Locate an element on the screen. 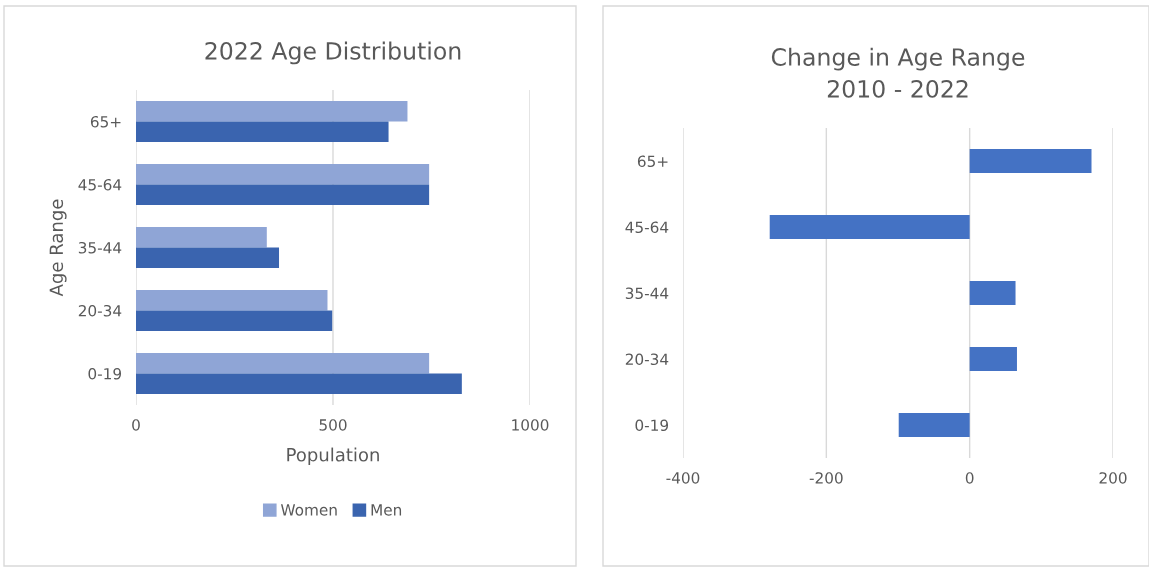  x-tick-label: -200 is located at coordinates (826, 478).